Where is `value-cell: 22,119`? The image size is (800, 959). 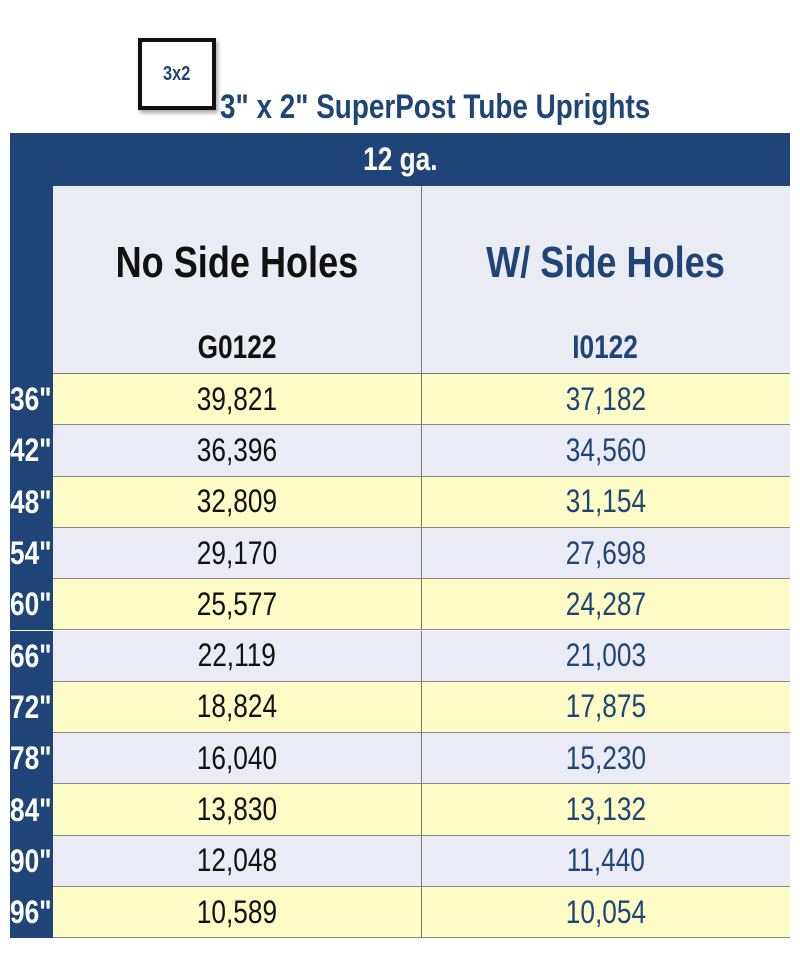
value-cell: 22,119 is located at coordinates (237, 656).